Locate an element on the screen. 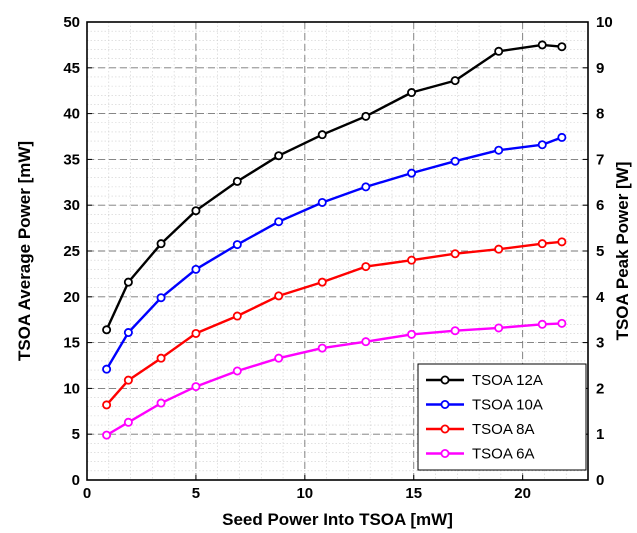 This screenshot has height=533, width=637. x-tick-label: 0 is located at coordinates (87, 493).